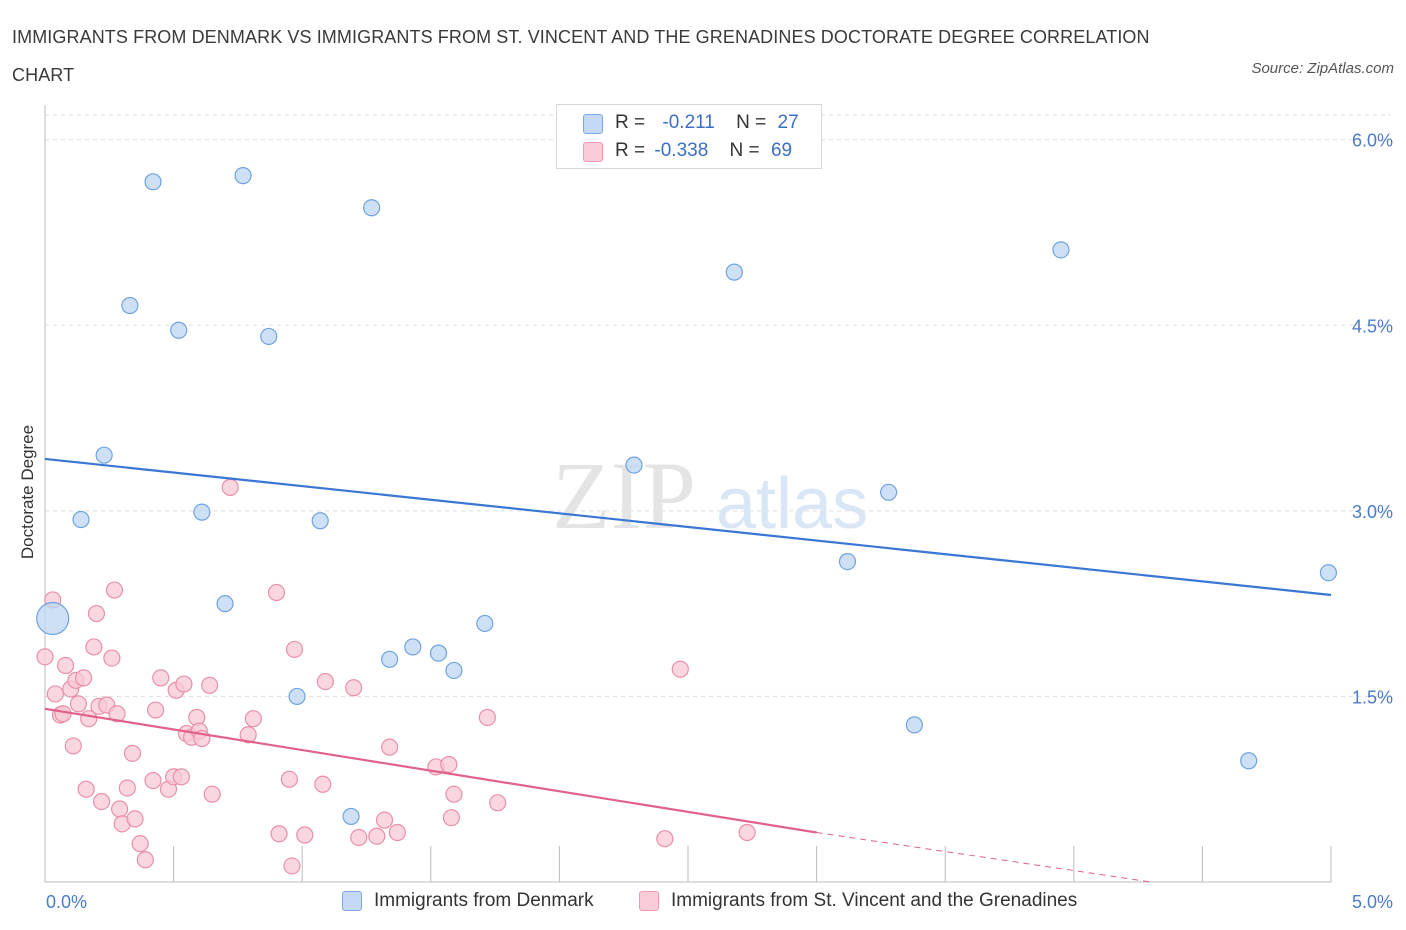 Image resolution: width=1406 pixels, height=930 pixels. What do you see at coordinates (689, 136) in the screenshot?
I see `stats-legend: R = -0.211 N = 27 R = -0.338 N = 69` at bounding box center [689, 136].